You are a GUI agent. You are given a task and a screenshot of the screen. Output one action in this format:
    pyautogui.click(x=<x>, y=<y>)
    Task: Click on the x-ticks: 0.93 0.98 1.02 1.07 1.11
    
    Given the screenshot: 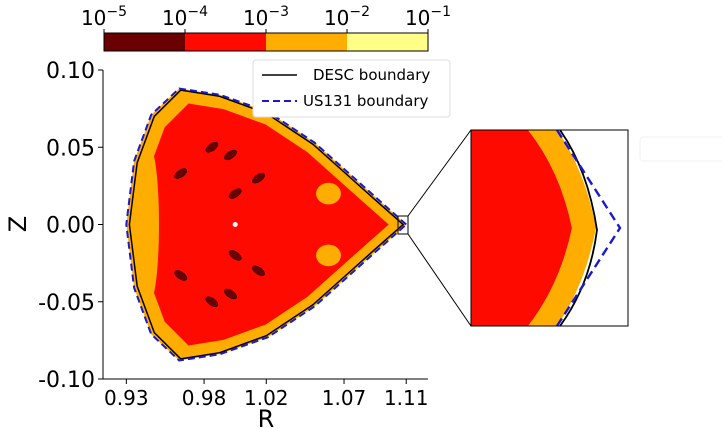 What is the action you would take?
    pyautogui.click(x=266, y=394)
    